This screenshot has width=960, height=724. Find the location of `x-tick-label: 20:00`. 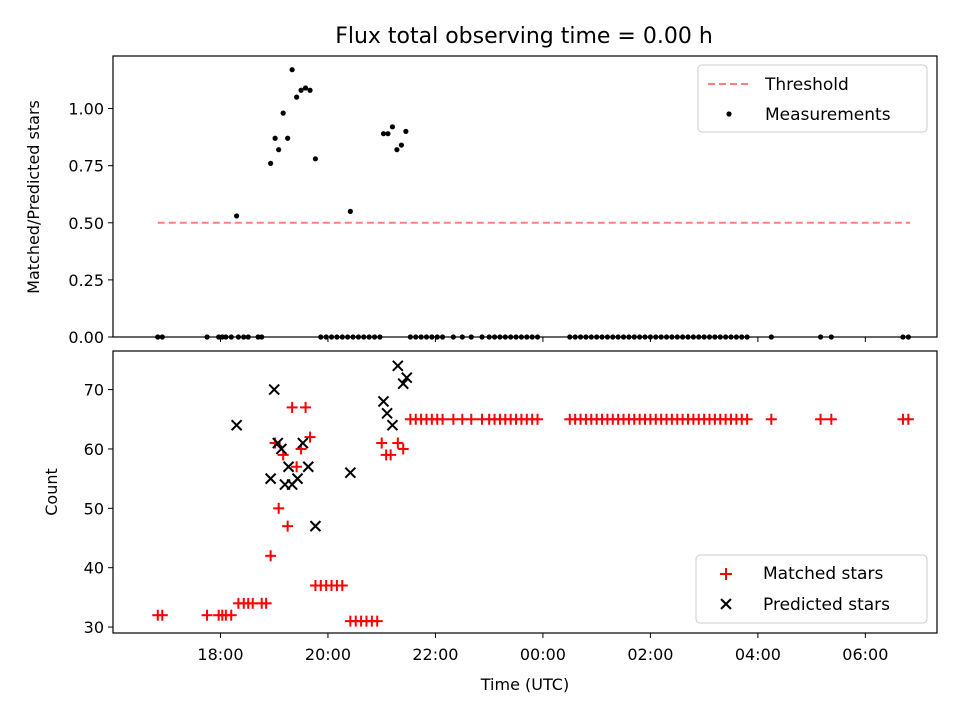

x-tick-label: 20:00 is located at coordinates (328, 654).